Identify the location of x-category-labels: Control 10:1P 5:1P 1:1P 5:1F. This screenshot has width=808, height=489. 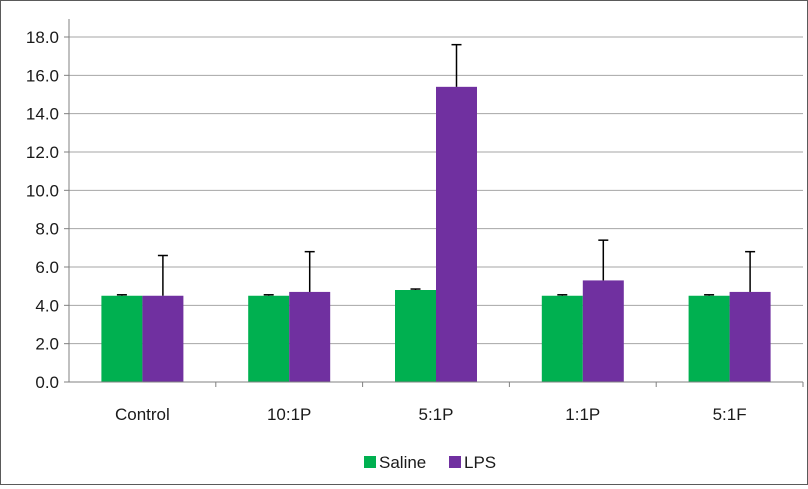
(431, 414).